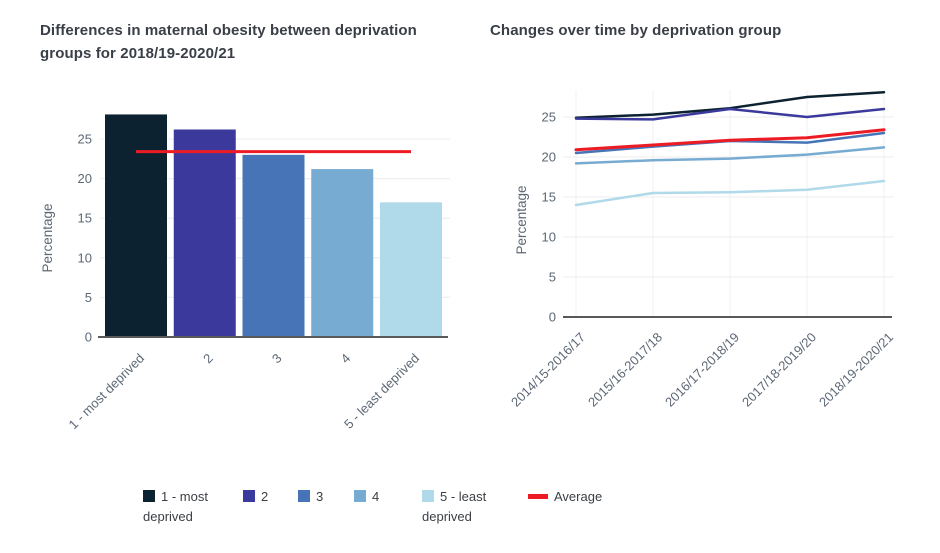  What do you see at coordinates (381, 391) in the screenshot?
I see `x-tick-label: 5 - least deprived` at bounding box center [381, 391].